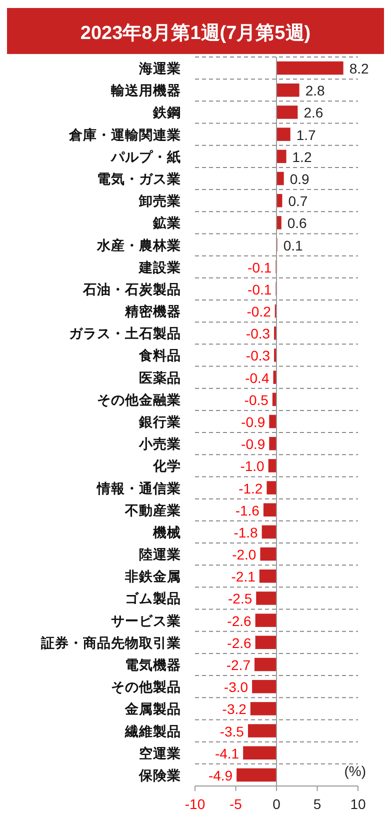 Image resolution: width=391 pixels, height=820 pixels. Describe the element at coordinates (152, 576) in the screenshot. I see `y-tick-label: 非鉄金属` at that location.